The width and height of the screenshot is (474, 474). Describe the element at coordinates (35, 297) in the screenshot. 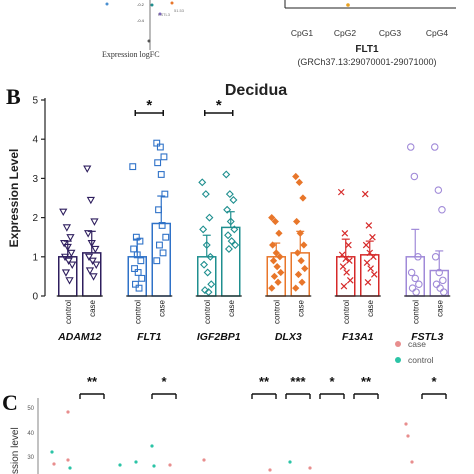

I see `y-tick-label: 0` at that location.